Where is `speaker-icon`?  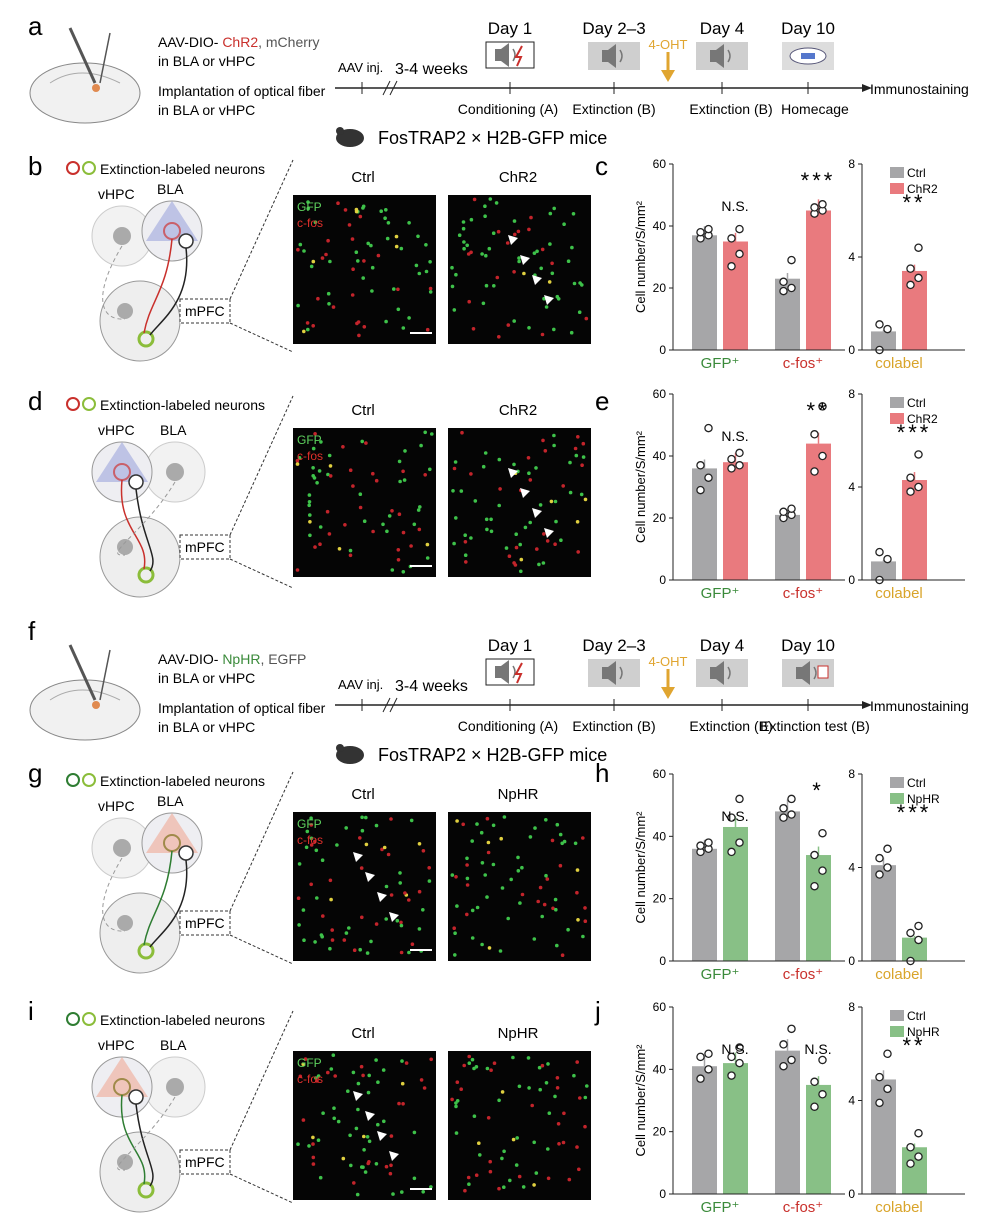 speaker-icon is located at coordinates (605, 56).